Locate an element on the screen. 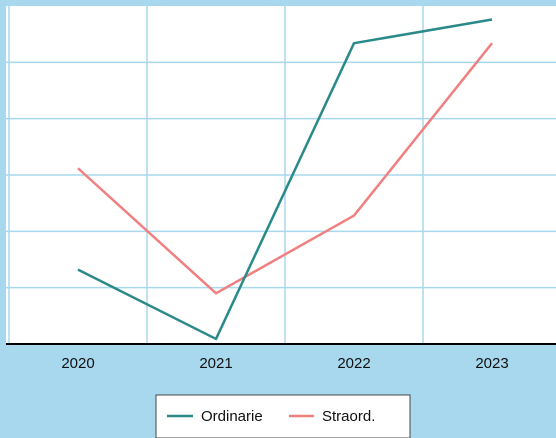 This screenshot has width=556, height=438. x-tick-label: 2023 is located at coordinates (491, 363).